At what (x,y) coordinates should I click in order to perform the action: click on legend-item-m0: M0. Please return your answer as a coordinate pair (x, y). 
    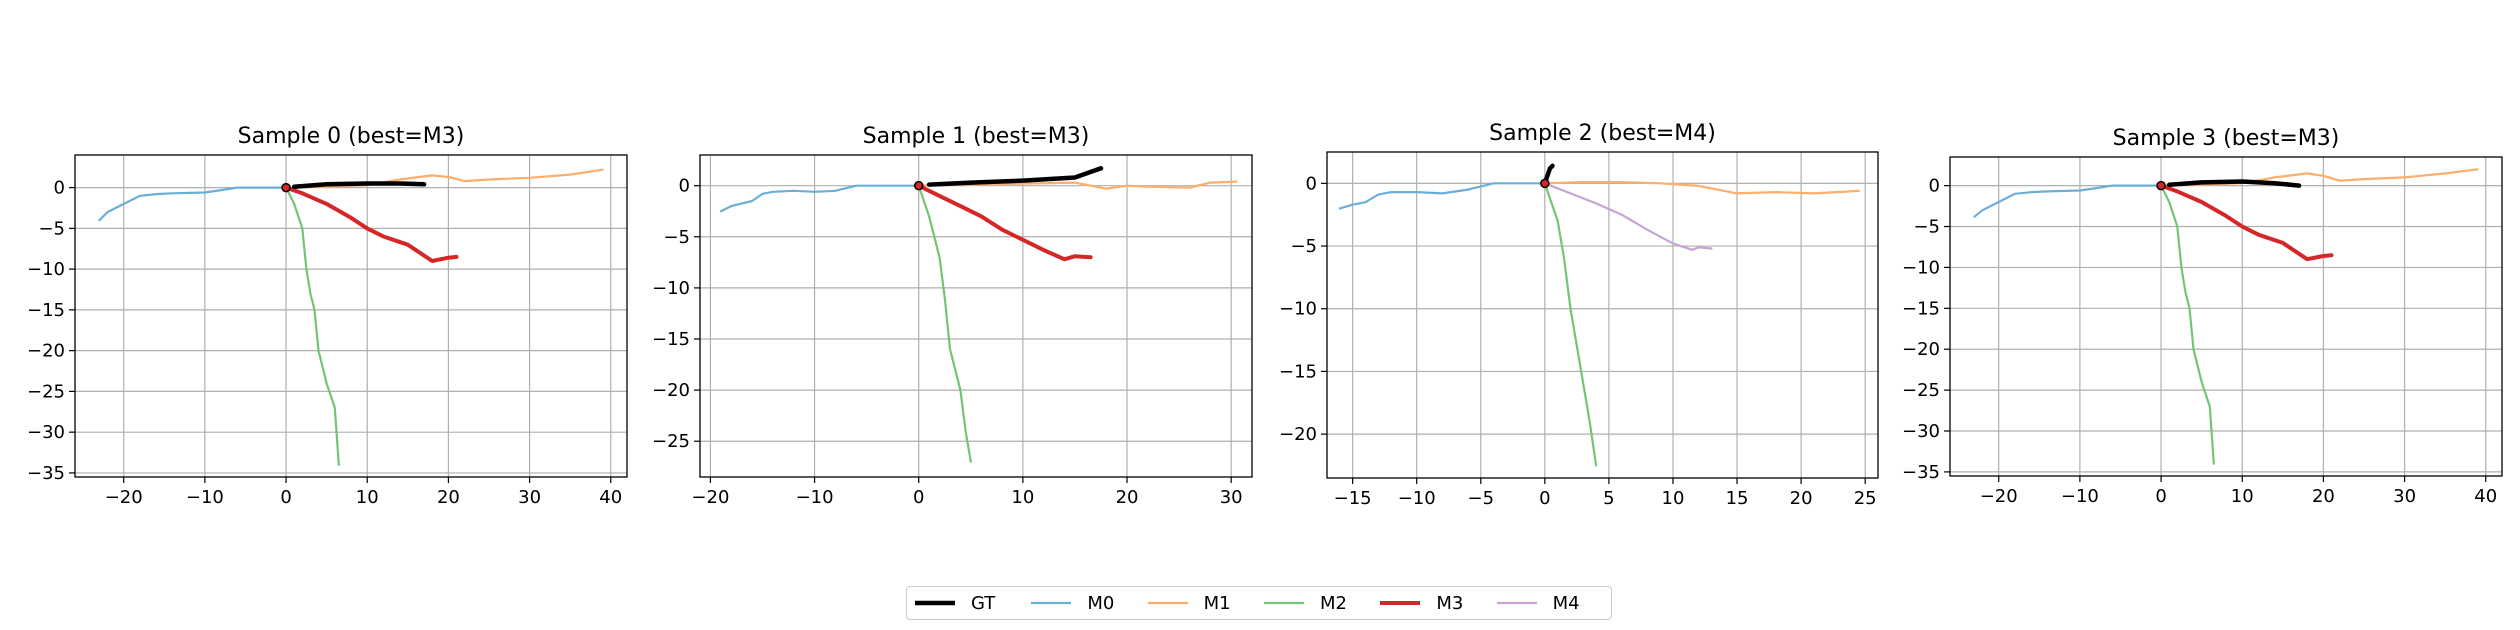
    Looking at the image, I should click on (1087, 603).